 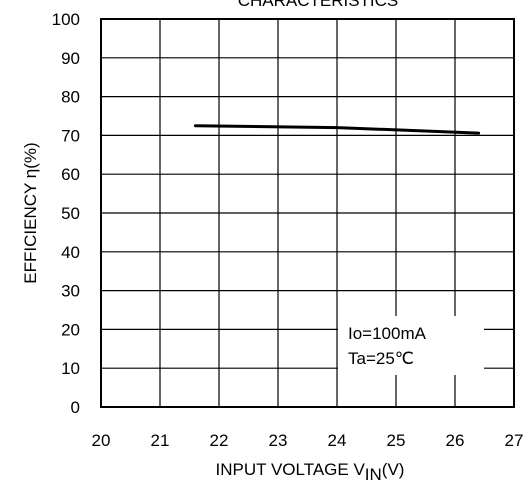 What do you see at coordinates (70, 58) in the screenshot?
I see `y-tick-label: 90` at bounding box center [70, 58].